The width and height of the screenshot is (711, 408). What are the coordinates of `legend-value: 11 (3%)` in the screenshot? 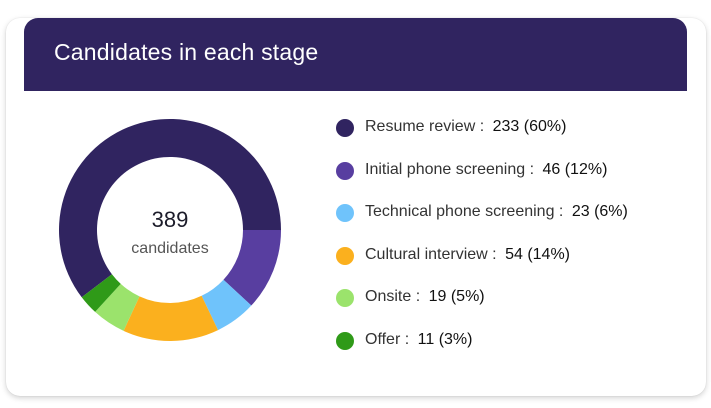 It's located at (445, 339).